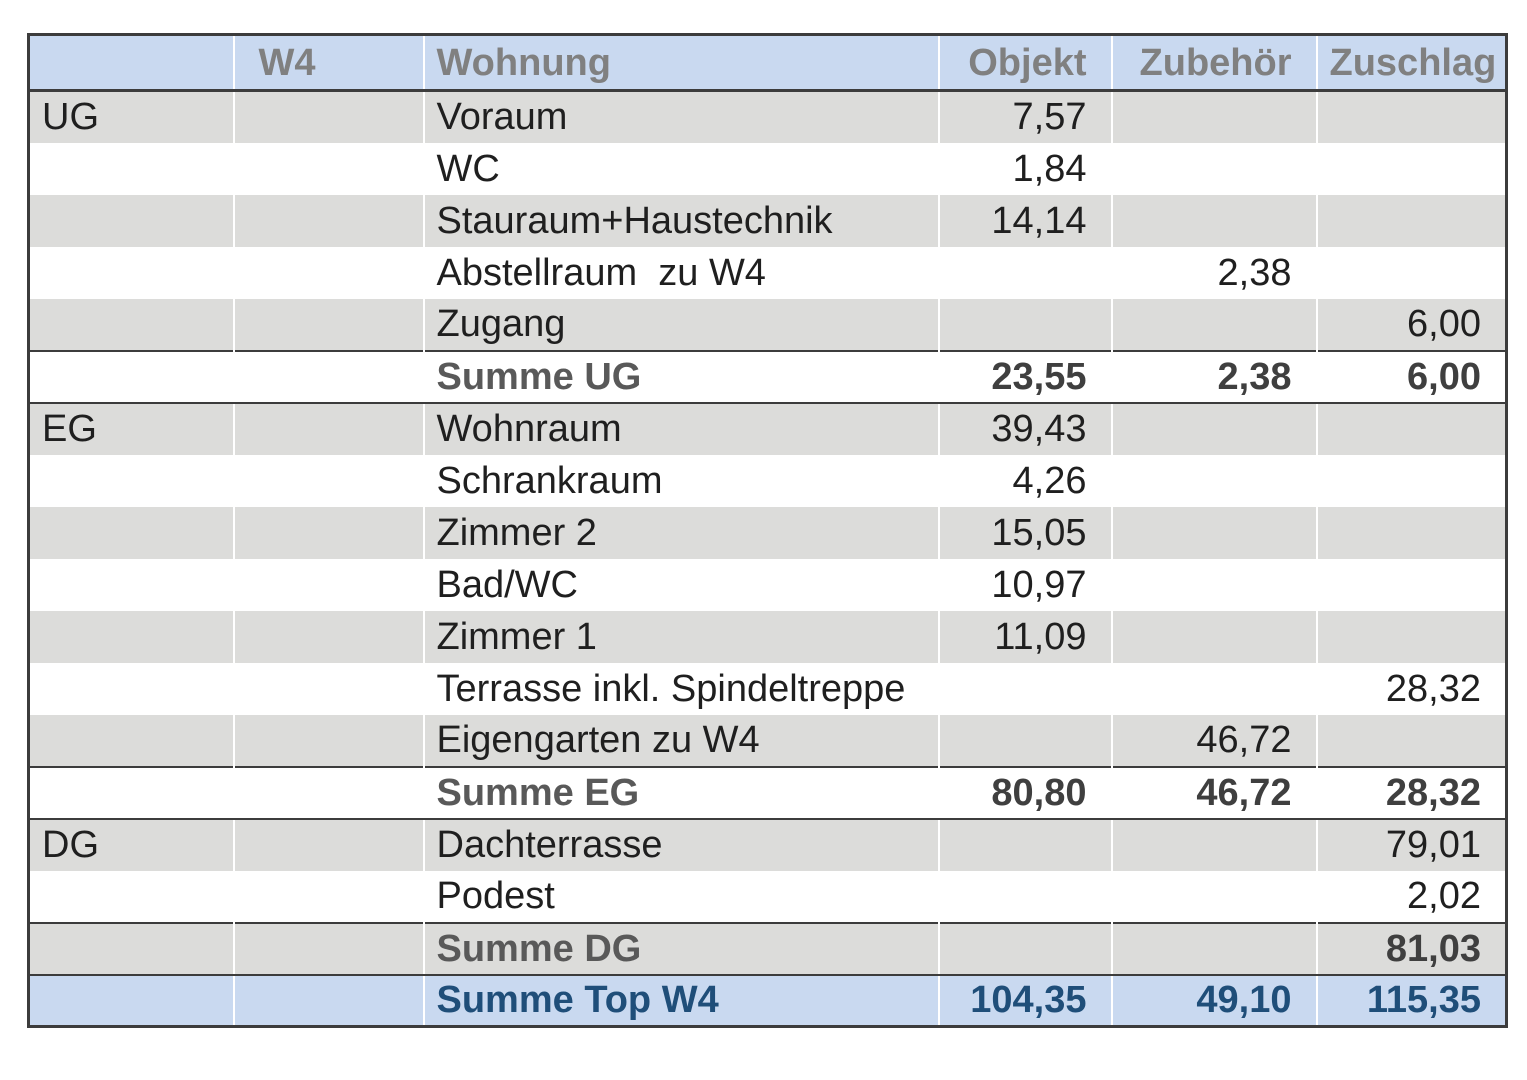 Image resolution: width=1527 pixels, height=1080 pixels. I want to click on subtotal-row: Summe DG 81,03, so click(767, 948).